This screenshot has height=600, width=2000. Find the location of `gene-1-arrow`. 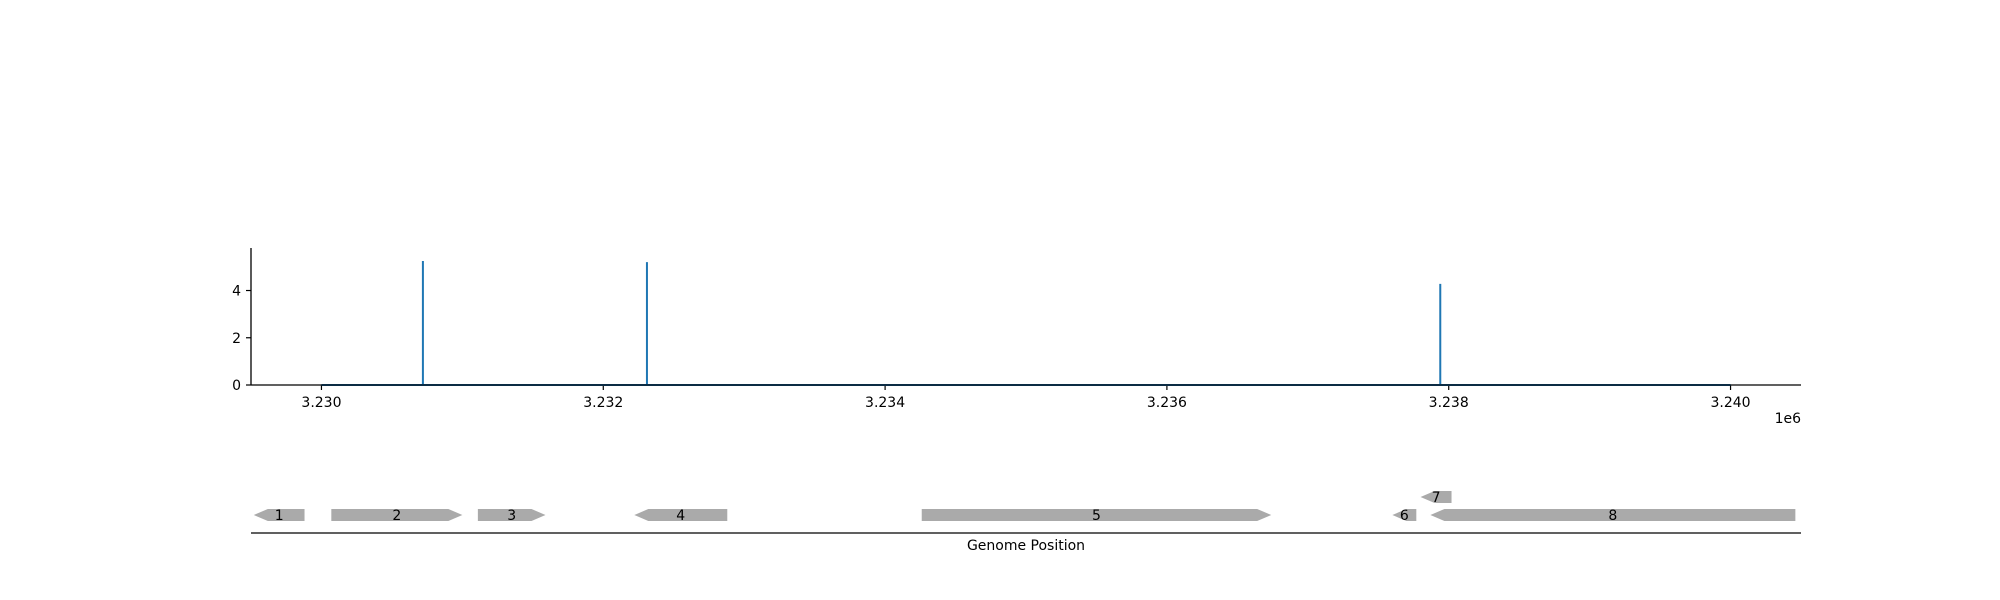

gene-1-arrow is located at coordinates (279, 515).